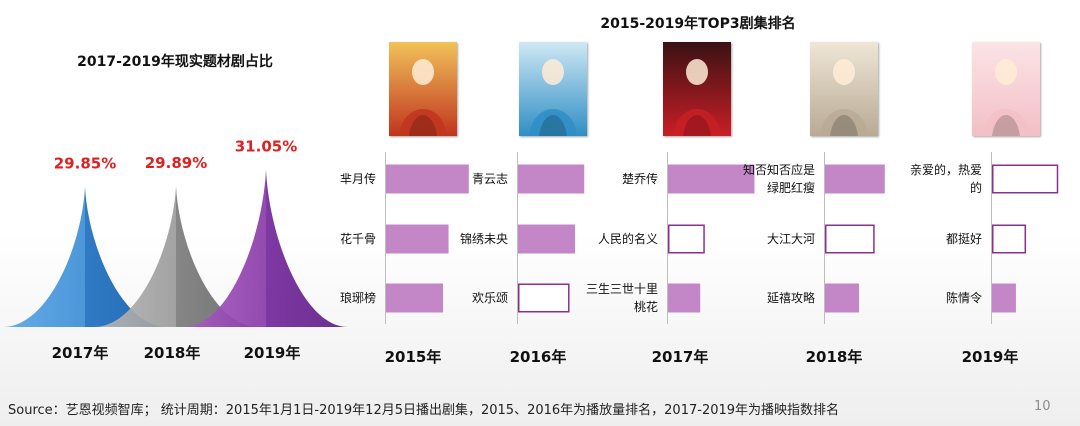 Image resolution: width=1080 pixels, height=426 pixels. Describe the element at coordinates (85, 164) in the screenshot. I see `peak-value-label-1: 29.85%` at that location.